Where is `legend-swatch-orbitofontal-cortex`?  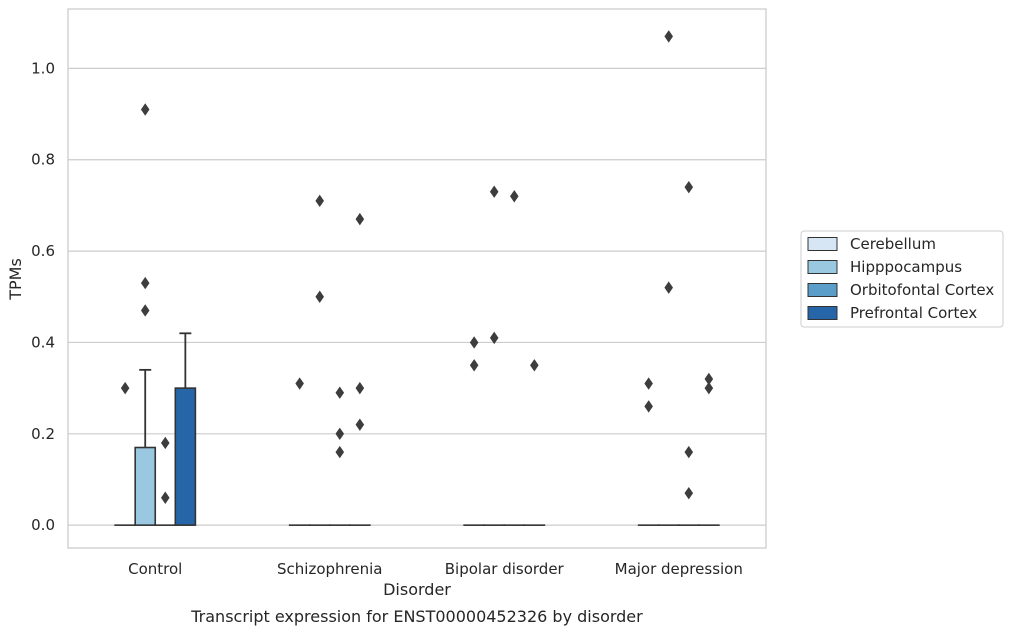
legend-swatch-orbitofontal-cortex is located at coordinates (822, 290).